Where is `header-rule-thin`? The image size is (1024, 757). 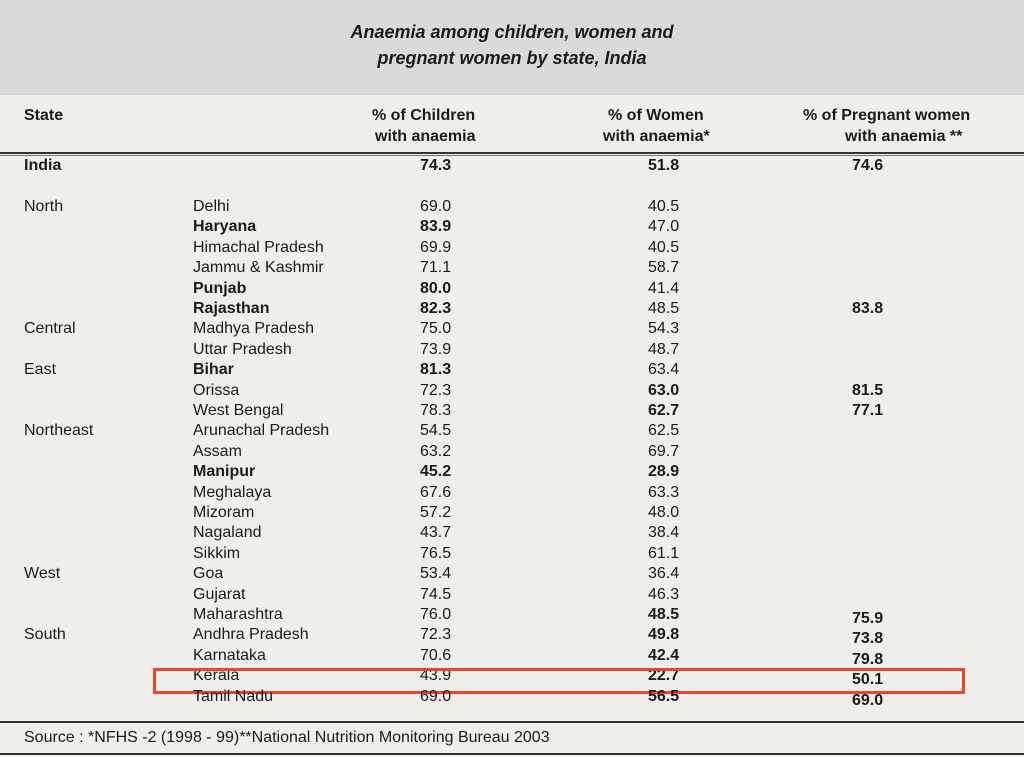
header-rule-thin is located at coordinates (512, 155).